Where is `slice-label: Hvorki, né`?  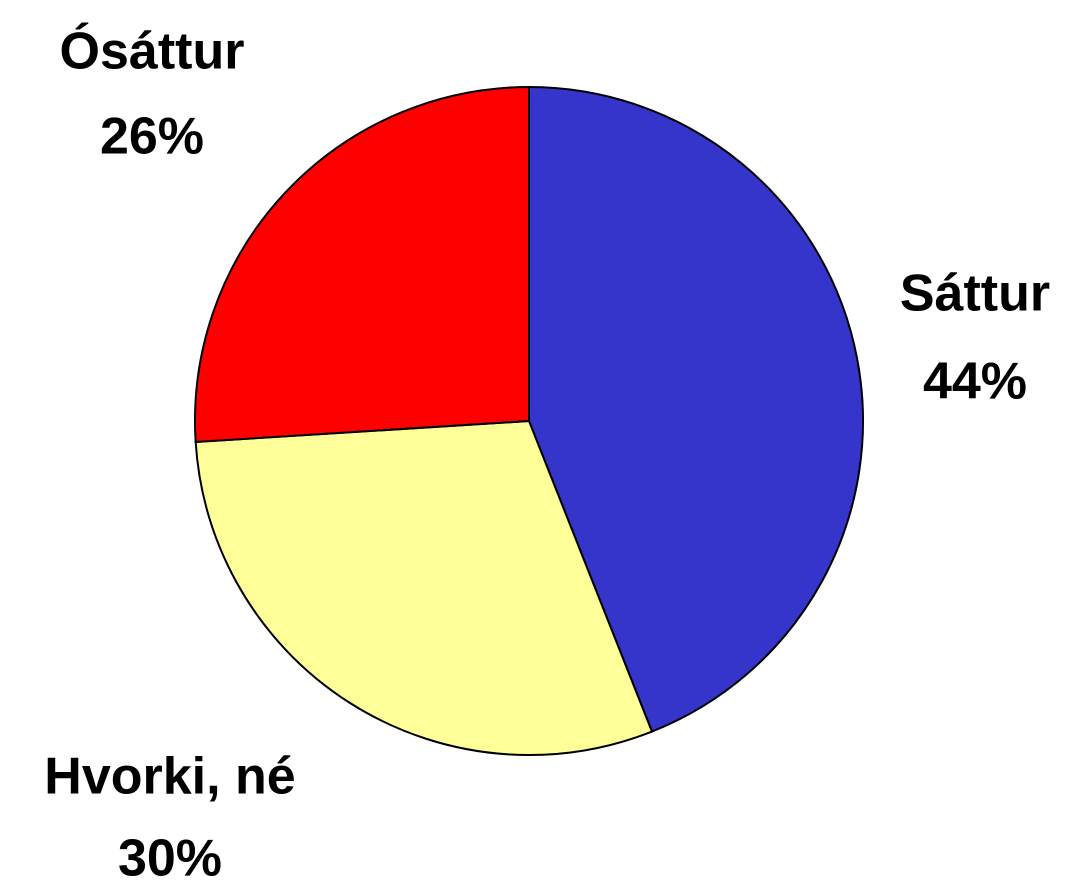 slice-label: Hvorki, né is located at coordinates (169, 777).